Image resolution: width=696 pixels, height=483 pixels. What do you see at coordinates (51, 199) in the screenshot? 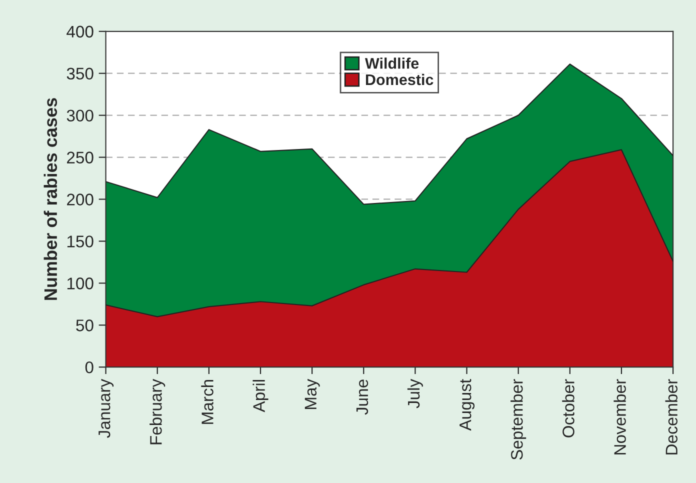
I see `y-axis-title: Number of rabies cases` at bounding box center [51, 199].